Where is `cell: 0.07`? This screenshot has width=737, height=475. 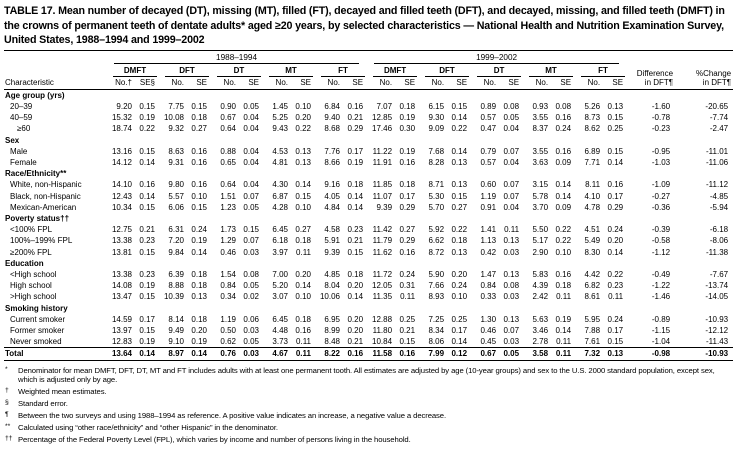
cell: 0.07 is located at coordinates (511, 185).